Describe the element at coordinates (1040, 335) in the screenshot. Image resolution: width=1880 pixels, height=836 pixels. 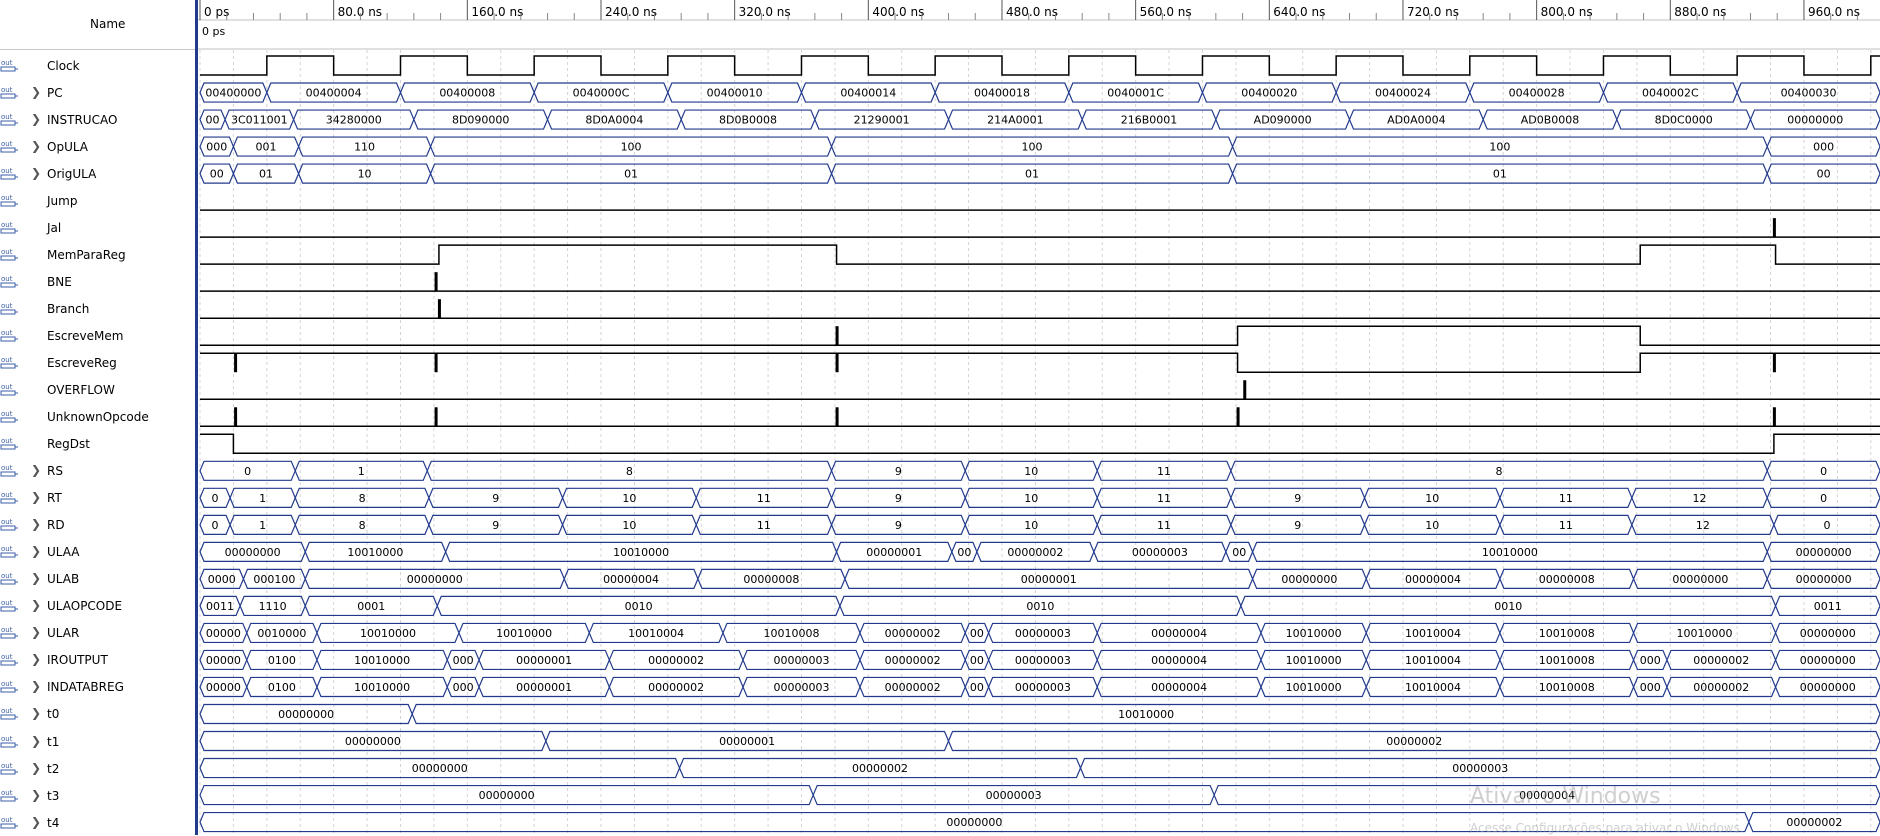
I see `waveform-escrevemem` at that location.